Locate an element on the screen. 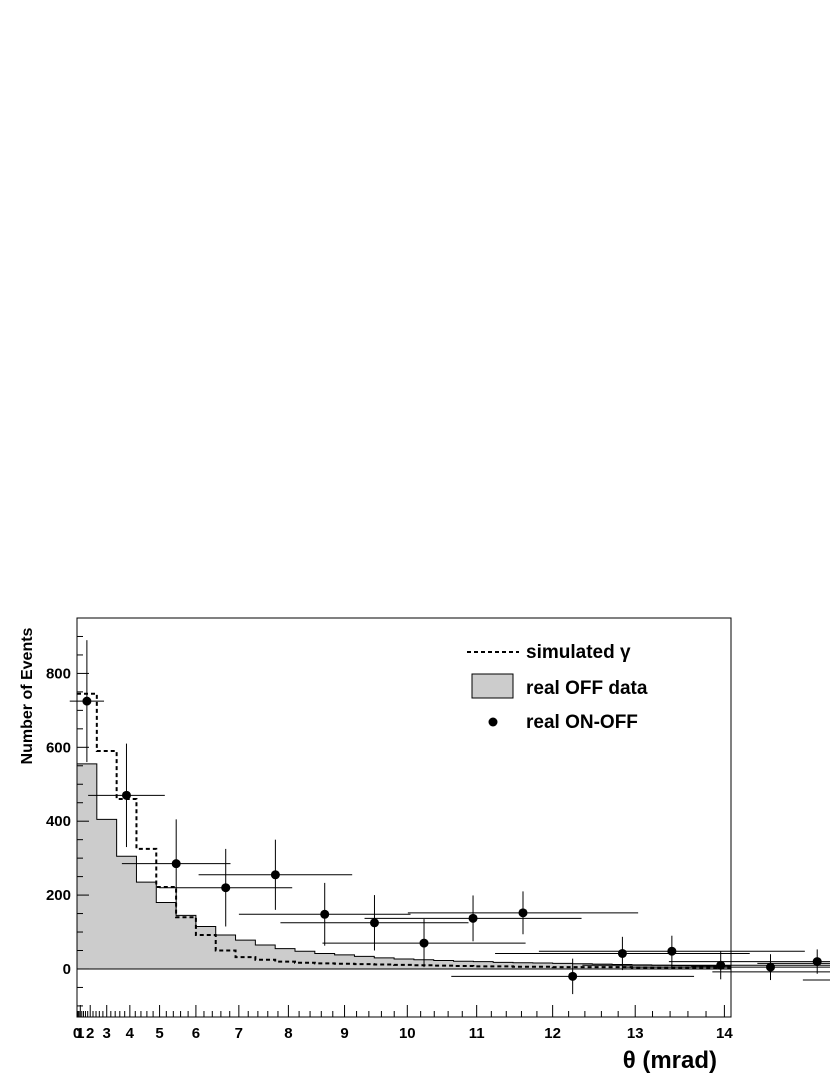 The width and height of the screenshot is (830, 1075). y-axis-label: Number of Events is located at coordinates (27, 695).